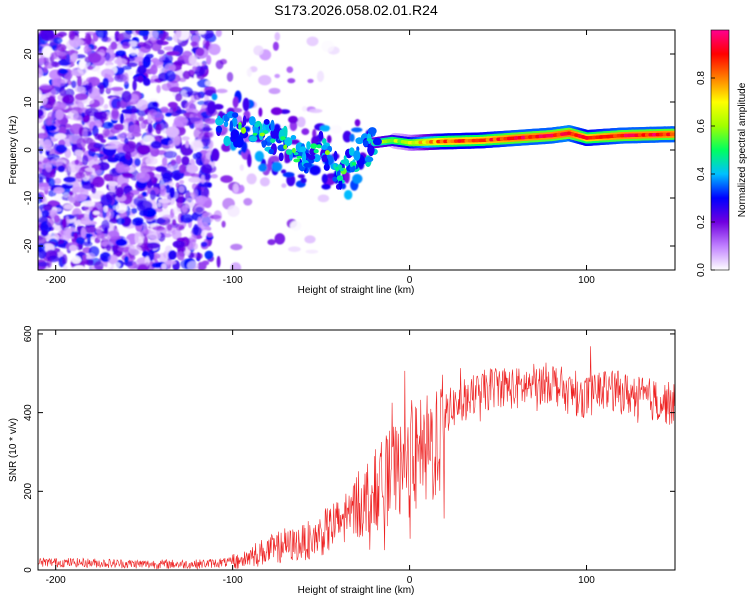 The height and width of the screenshot is (600, 750). What do you see at coordinates (13, 450) in the screenshot?
I see `snr-y-label: SNR (10 * v/v)` at bounding box center [13, 450].